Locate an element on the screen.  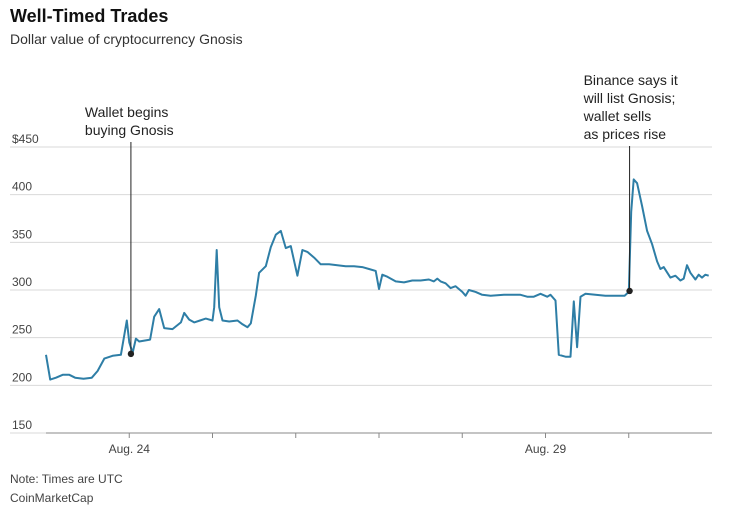
chart-subtitle: Dollar value of cryptocurrency Gnosis is located at coordinates (126, 39).